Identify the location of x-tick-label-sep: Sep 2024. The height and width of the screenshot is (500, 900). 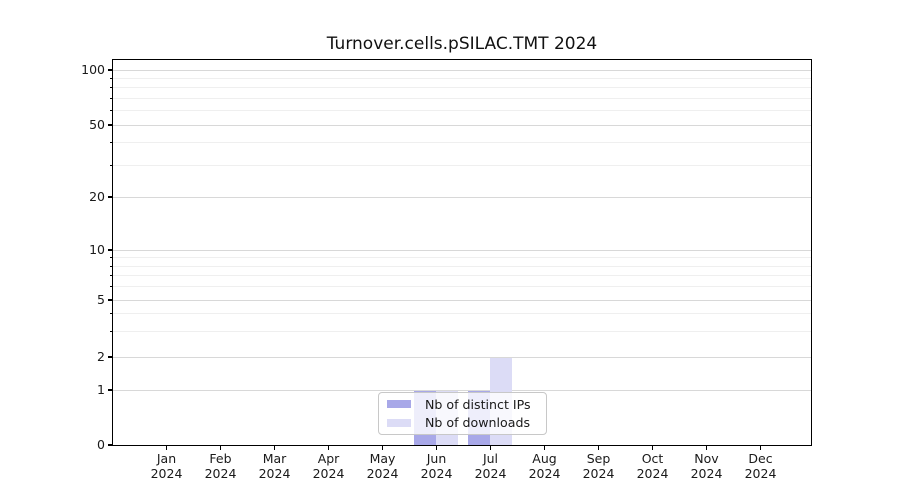
(598, 466).